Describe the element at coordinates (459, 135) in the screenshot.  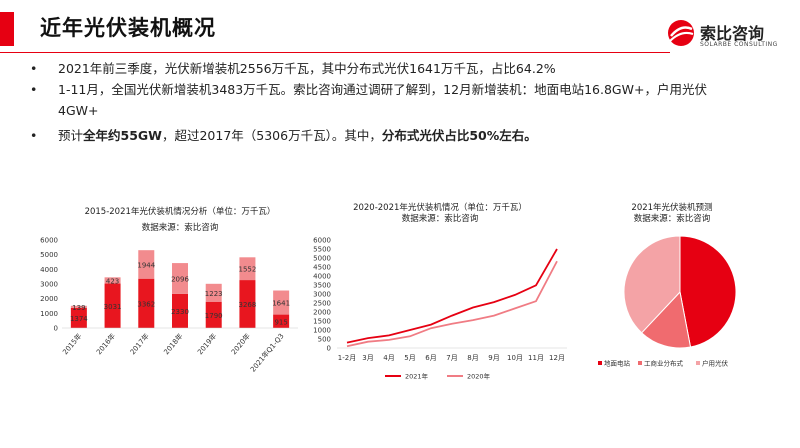
I see `bullet-3-highlight-b: 分布式光伏占比50%左右。` at that location.